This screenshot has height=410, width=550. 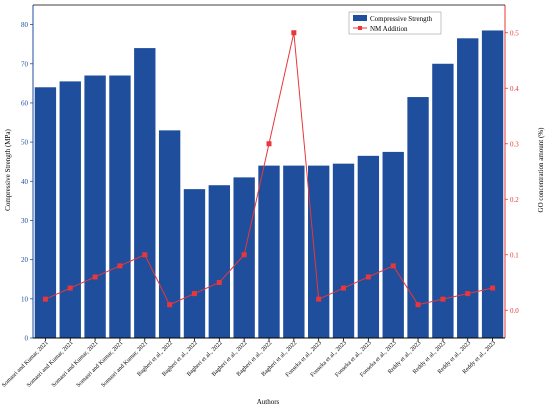 I want to click on legend-label-compressive-strength: Compressive Strength, so click(x=401, y=19).